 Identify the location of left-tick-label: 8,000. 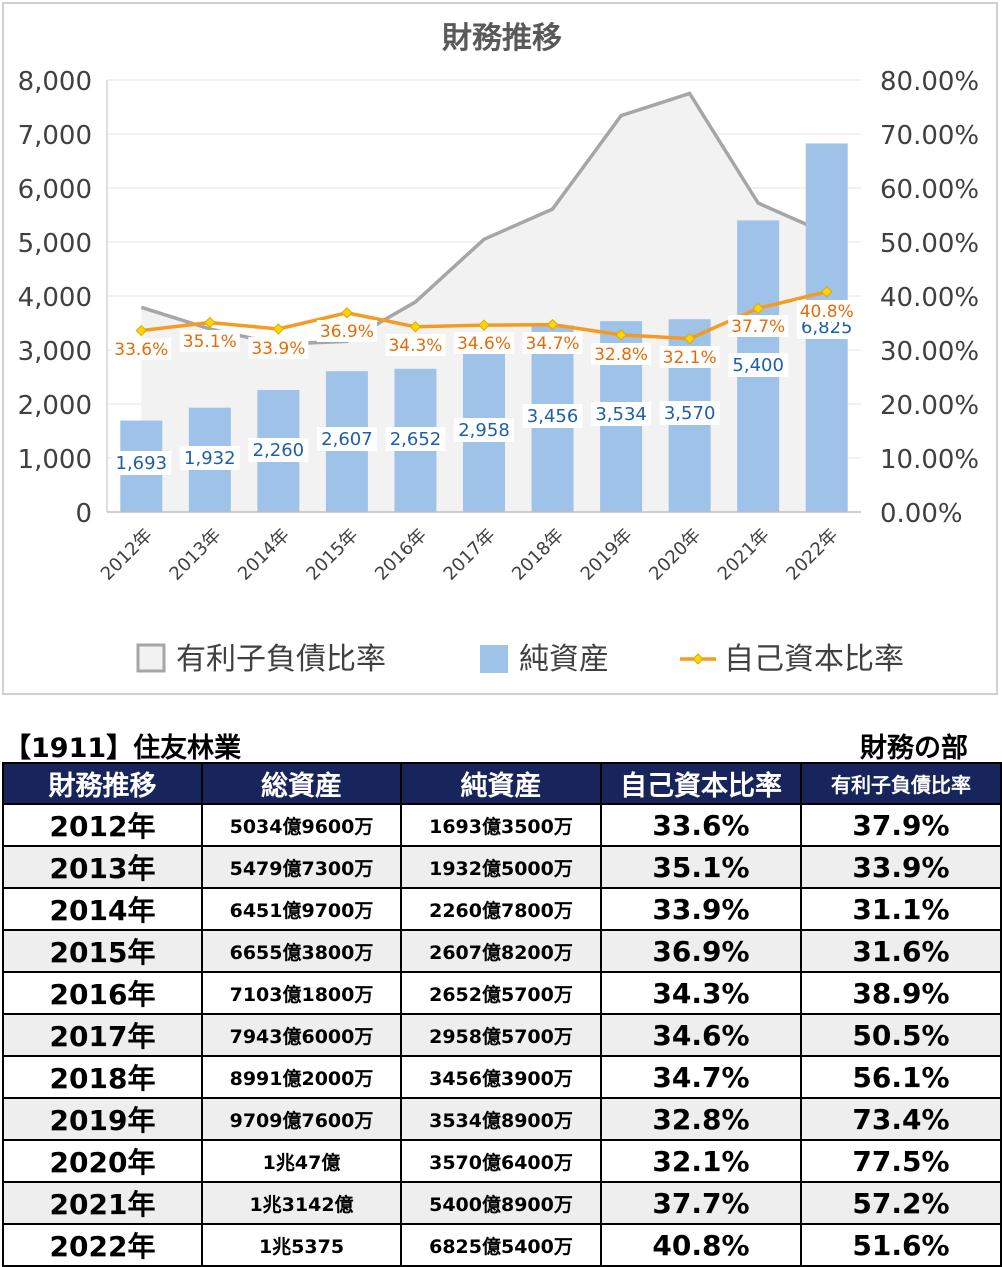
(55, 82).